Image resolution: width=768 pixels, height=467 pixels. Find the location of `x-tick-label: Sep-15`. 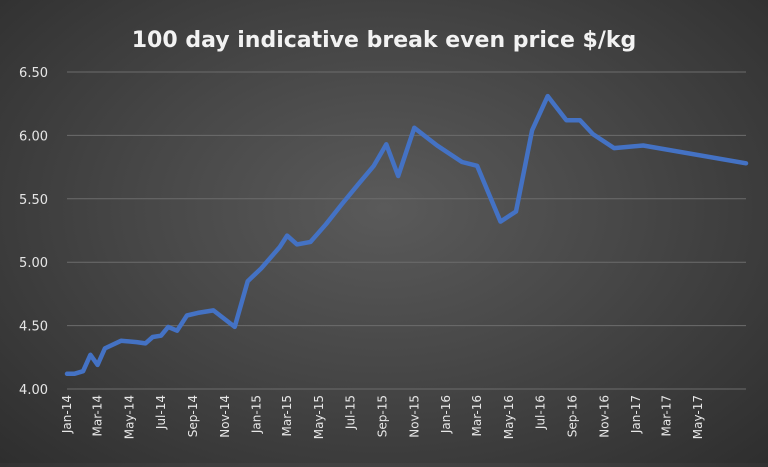

x-tick-label: Sep-15 is located at coordinates (383, 416).